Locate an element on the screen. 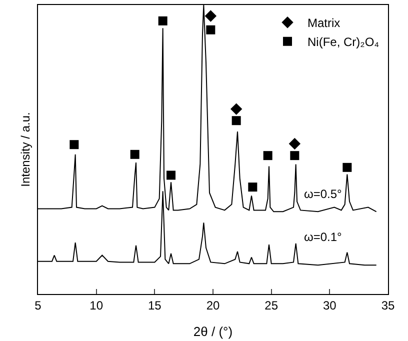 The image size is (408, 341). legend-label: Matrix is located at coordinates (324, 23).